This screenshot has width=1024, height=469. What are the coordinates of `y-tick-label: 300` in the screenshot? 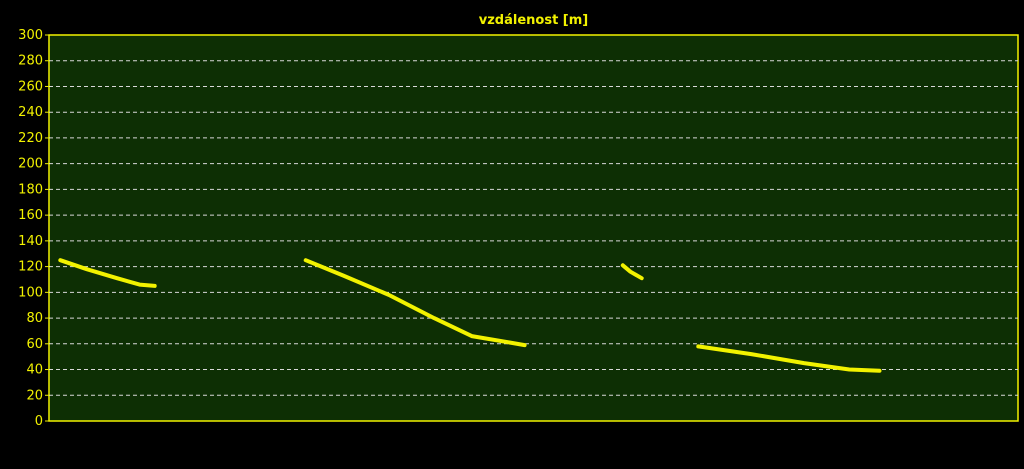 It's located at (30, 35).